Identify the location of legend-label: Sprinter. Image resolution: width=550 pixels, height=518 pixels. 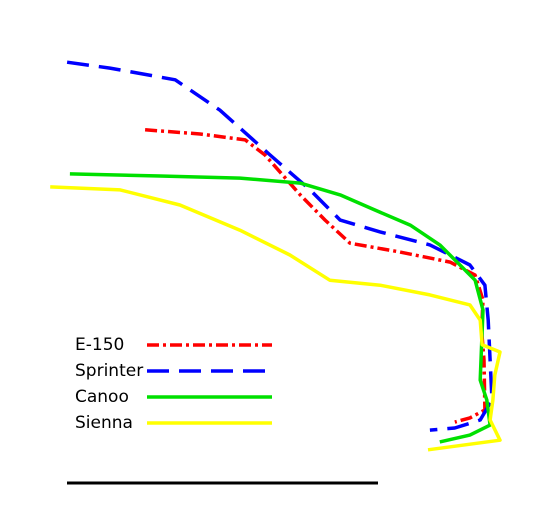
(109, 371).